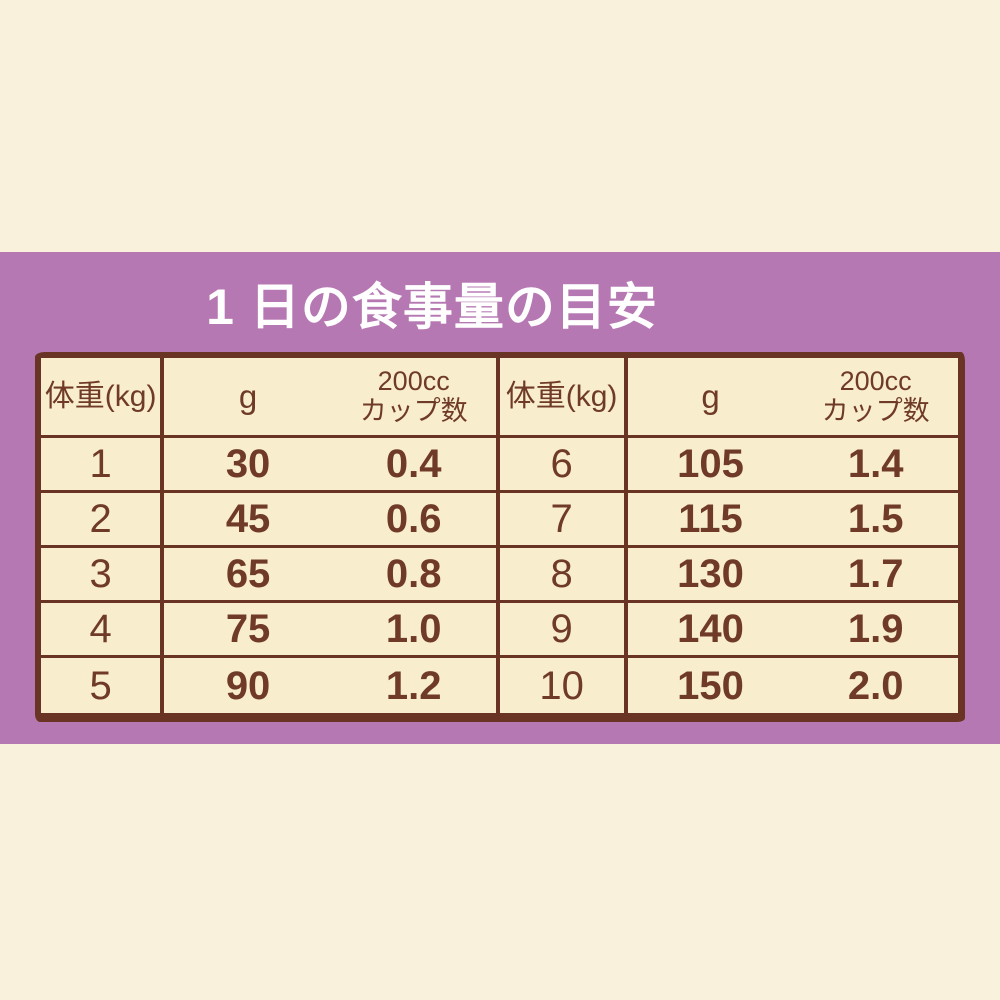  What do you see at coordinates (875, 381) in the screenshot?
I see `header-cups-right-line1: 200cc` at bounding box center [875, 381].